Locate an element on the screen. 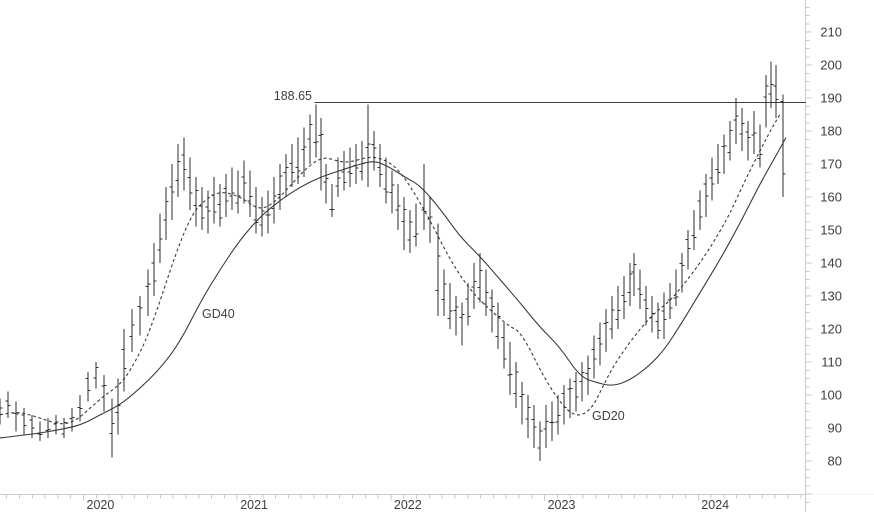 This screenshot has width=874, height=515. y-axis-price-label: 100 is located at coordinates (831, 395).